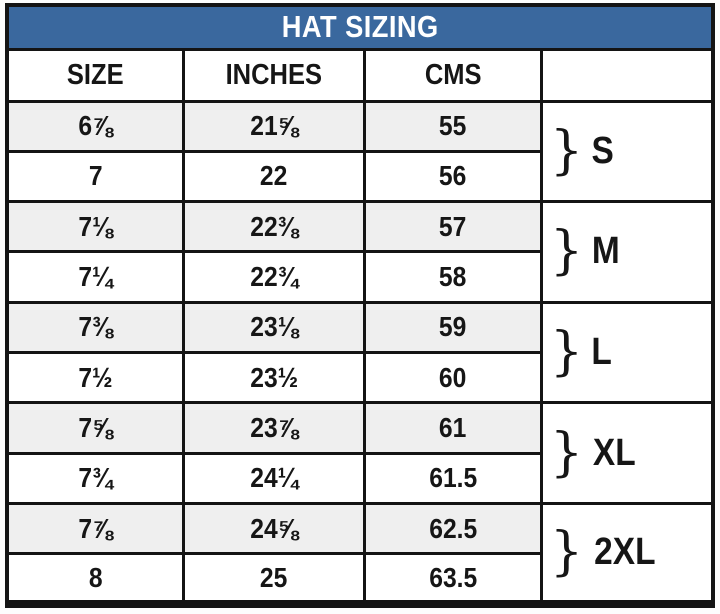 The width and height of the screenshot is (720, 614). What do you see at coordinates (452, 176) in the screenshot?
I see `cell-cms: 56` at bounding box center [452, 176].